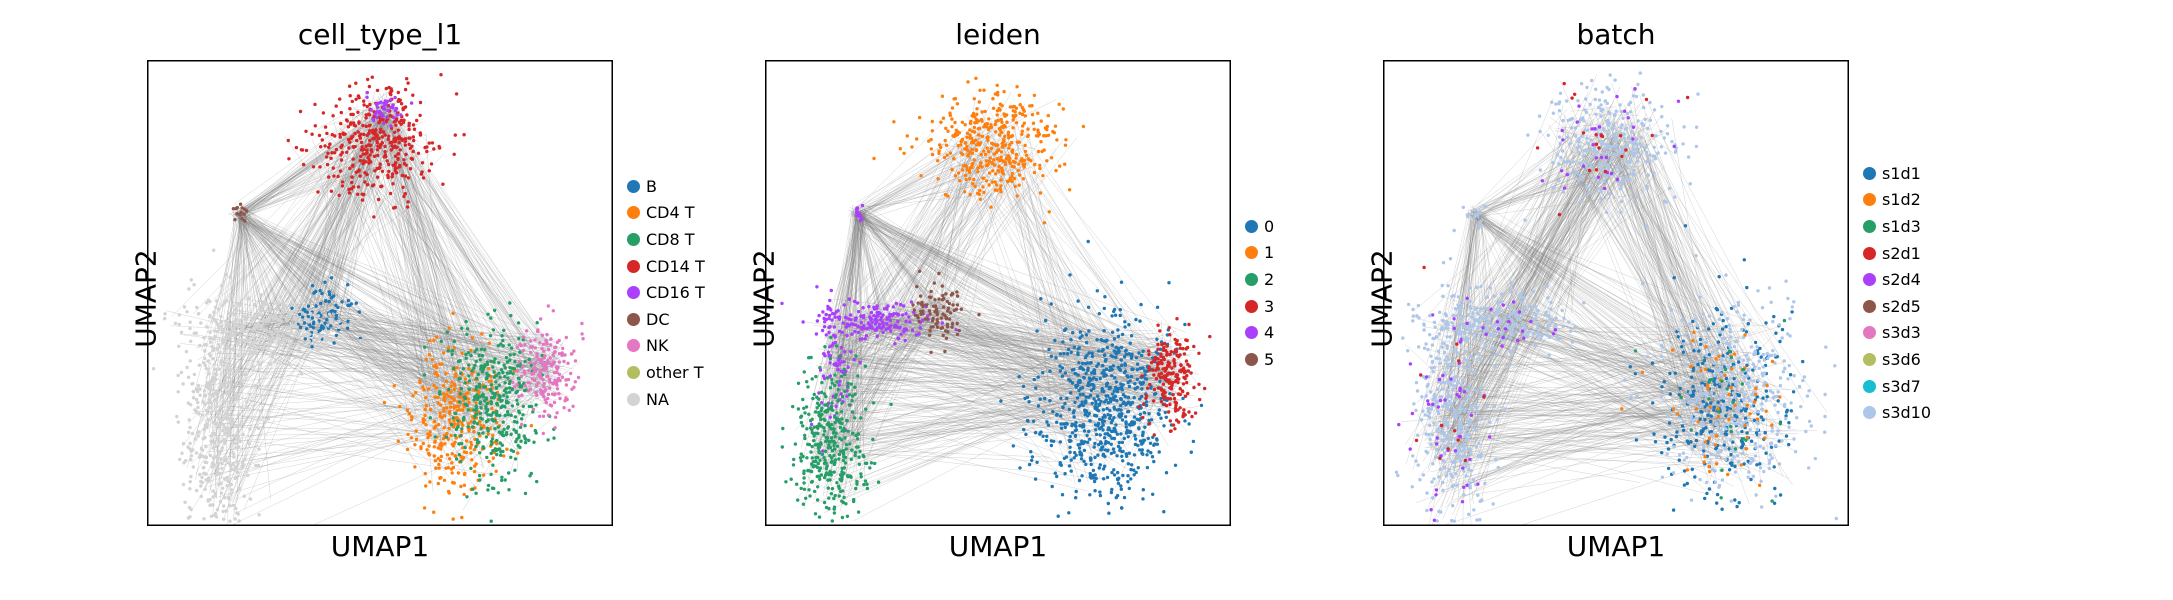  I want to click on legend-label: NA, so click(657, 399).